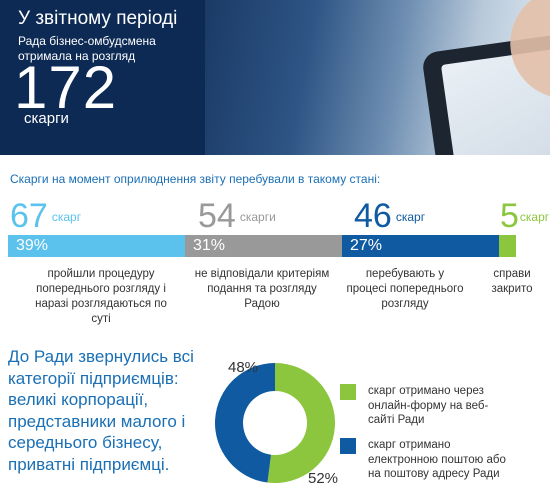 The height and width of the screenshot is (495, 550). Describe the element at coordinates (245, 423) in the screenshot. I see `donut-slice-mail` at that location.